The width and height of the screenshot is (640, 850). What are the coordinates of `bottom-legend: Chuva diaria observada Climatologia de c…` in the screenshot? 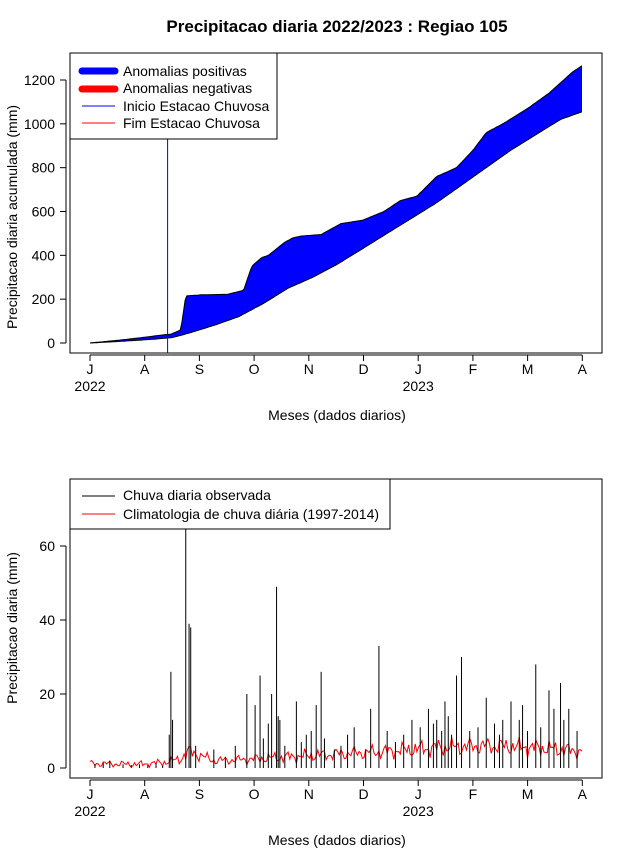 It's located at (230, 504).